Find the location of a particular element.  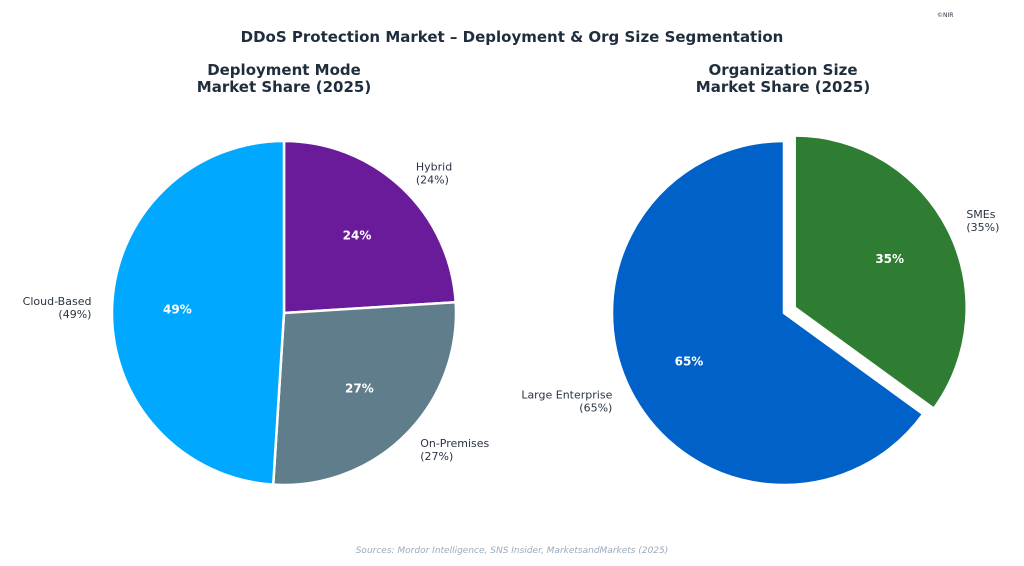

deployment-pct-label-cloud-based: 49% is located at coordinates (177, 310).